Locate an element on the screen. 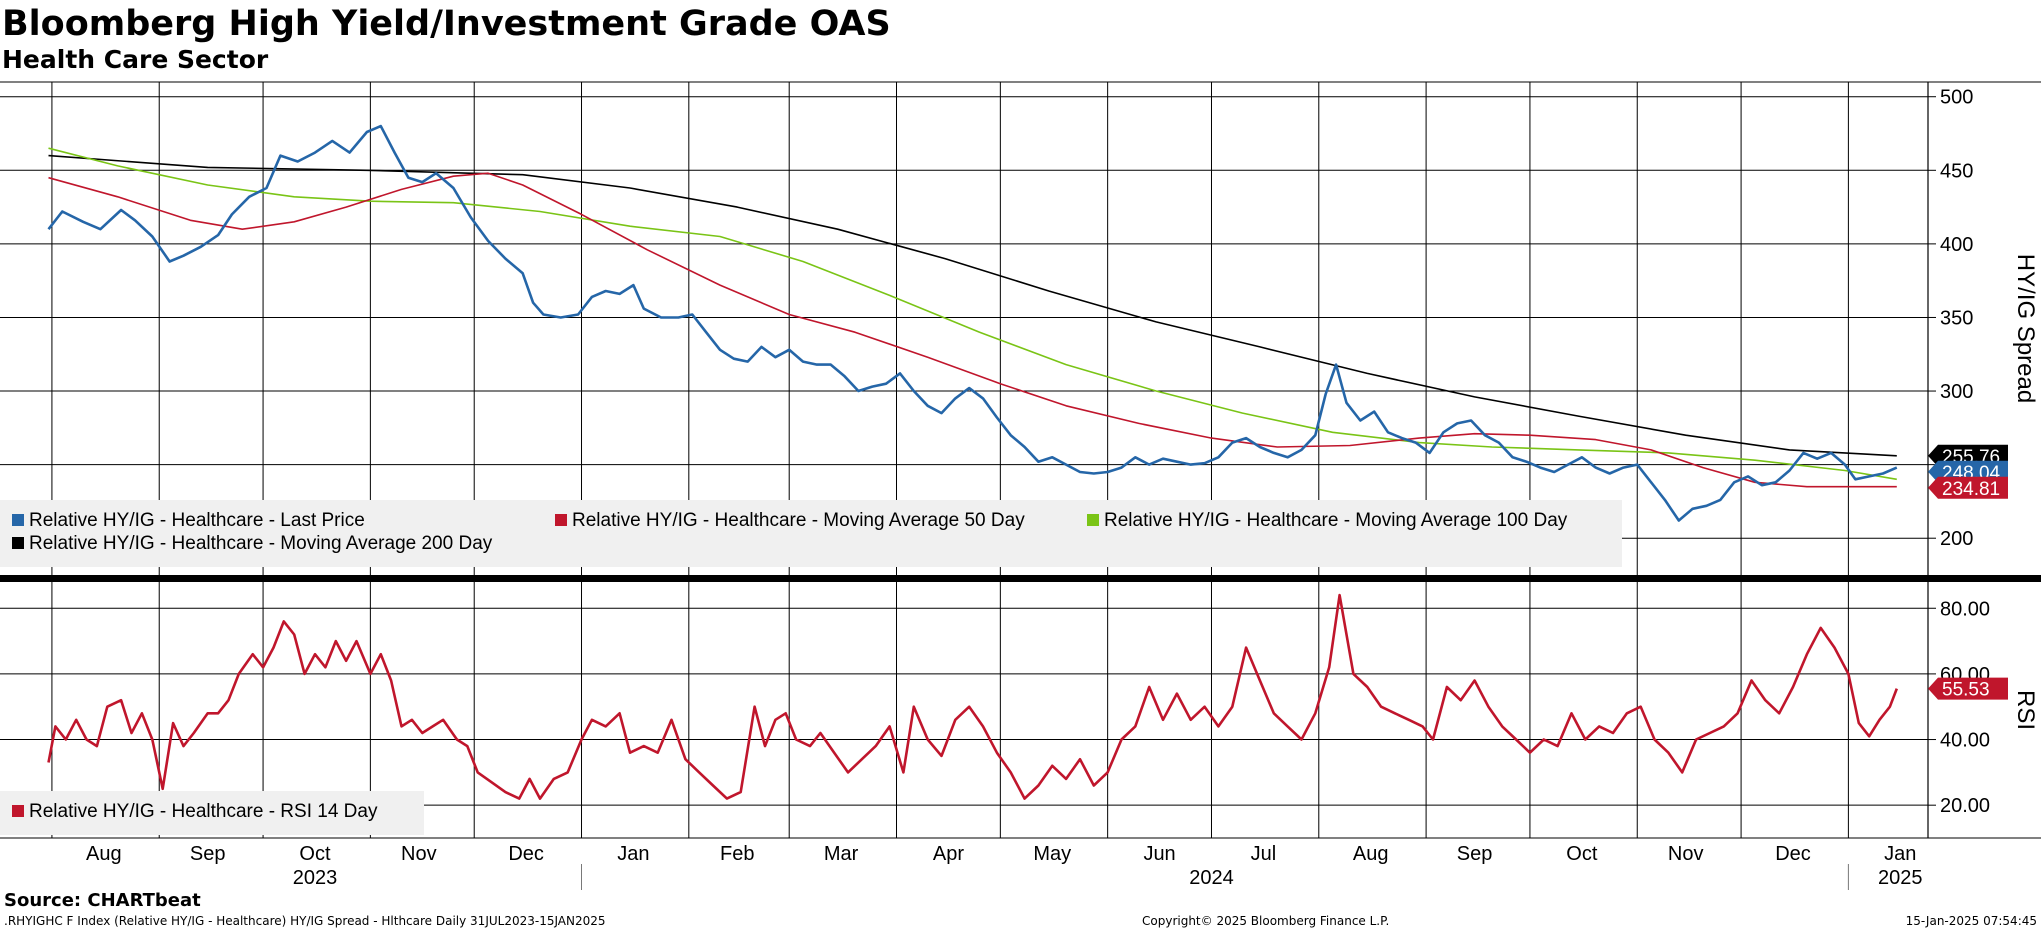  y-tick-label: 400 is located at coordinates (1956, 245).